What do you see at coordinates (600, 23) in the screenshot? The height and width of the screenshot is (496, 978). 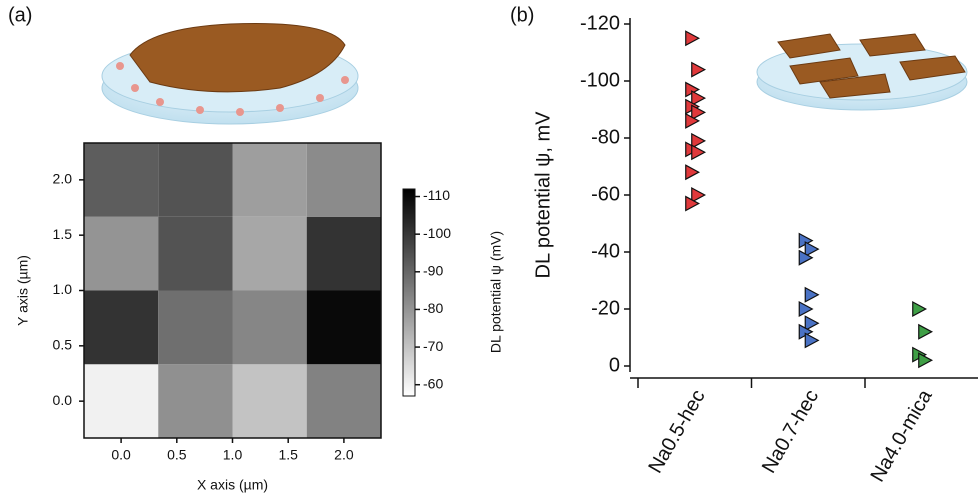 I see `y-tick-label: -120` at bounding box center [600, 23].